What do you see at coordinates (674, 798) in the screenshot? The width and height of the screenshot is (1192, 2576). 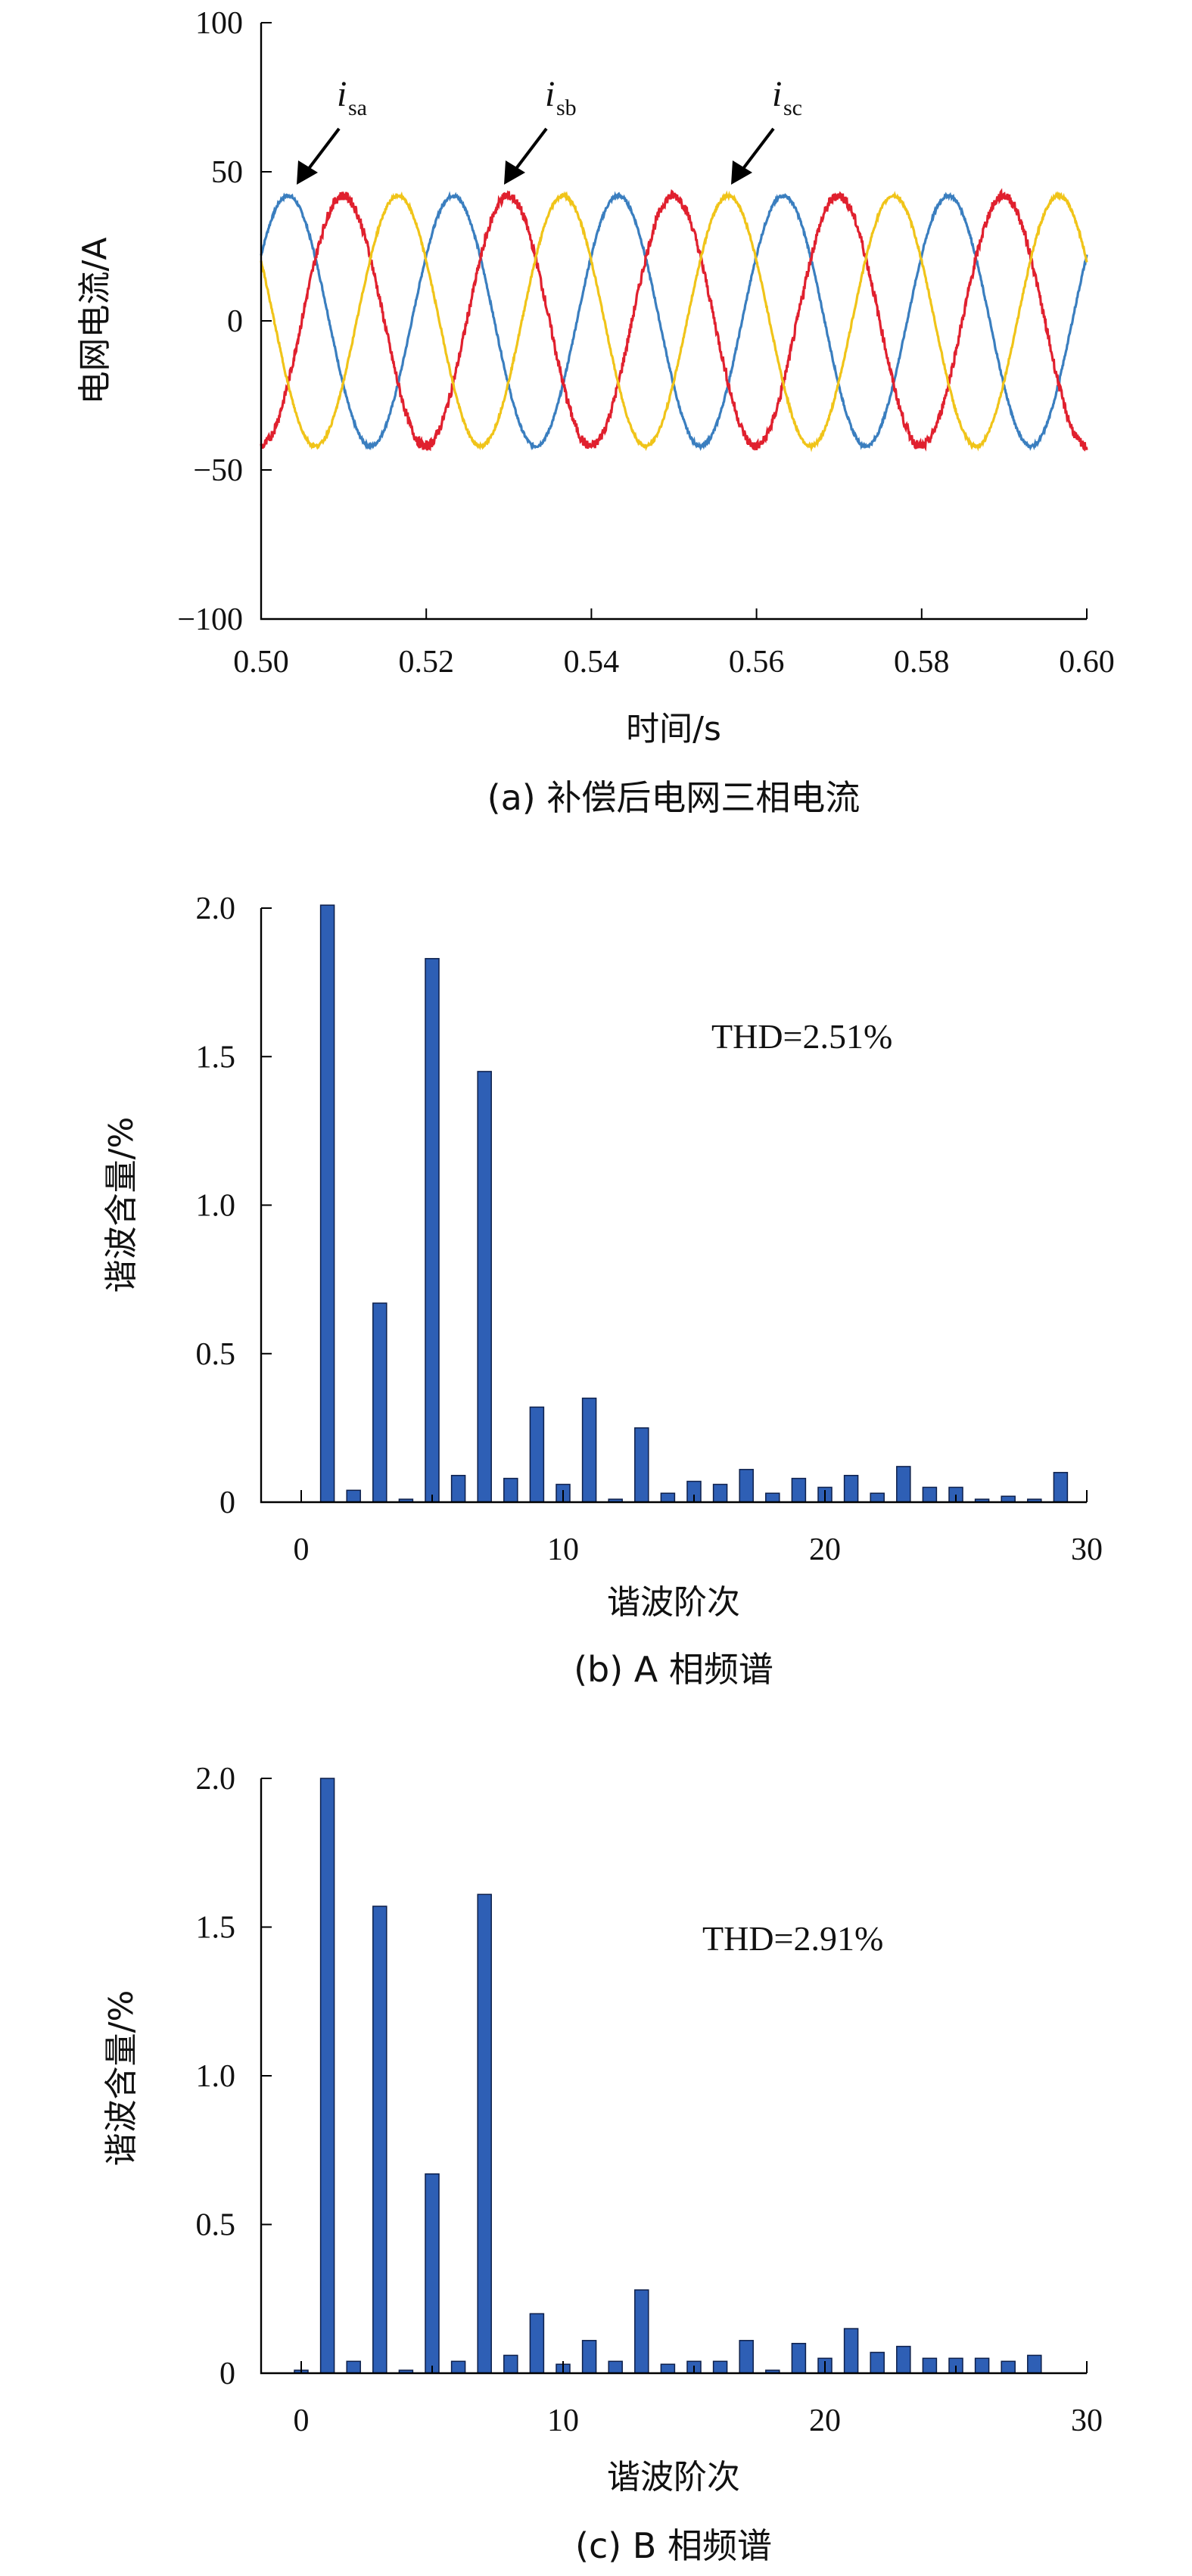 I see `a-caption: (a) 补偿后电网三相电流` at bounding box center [674, 798].